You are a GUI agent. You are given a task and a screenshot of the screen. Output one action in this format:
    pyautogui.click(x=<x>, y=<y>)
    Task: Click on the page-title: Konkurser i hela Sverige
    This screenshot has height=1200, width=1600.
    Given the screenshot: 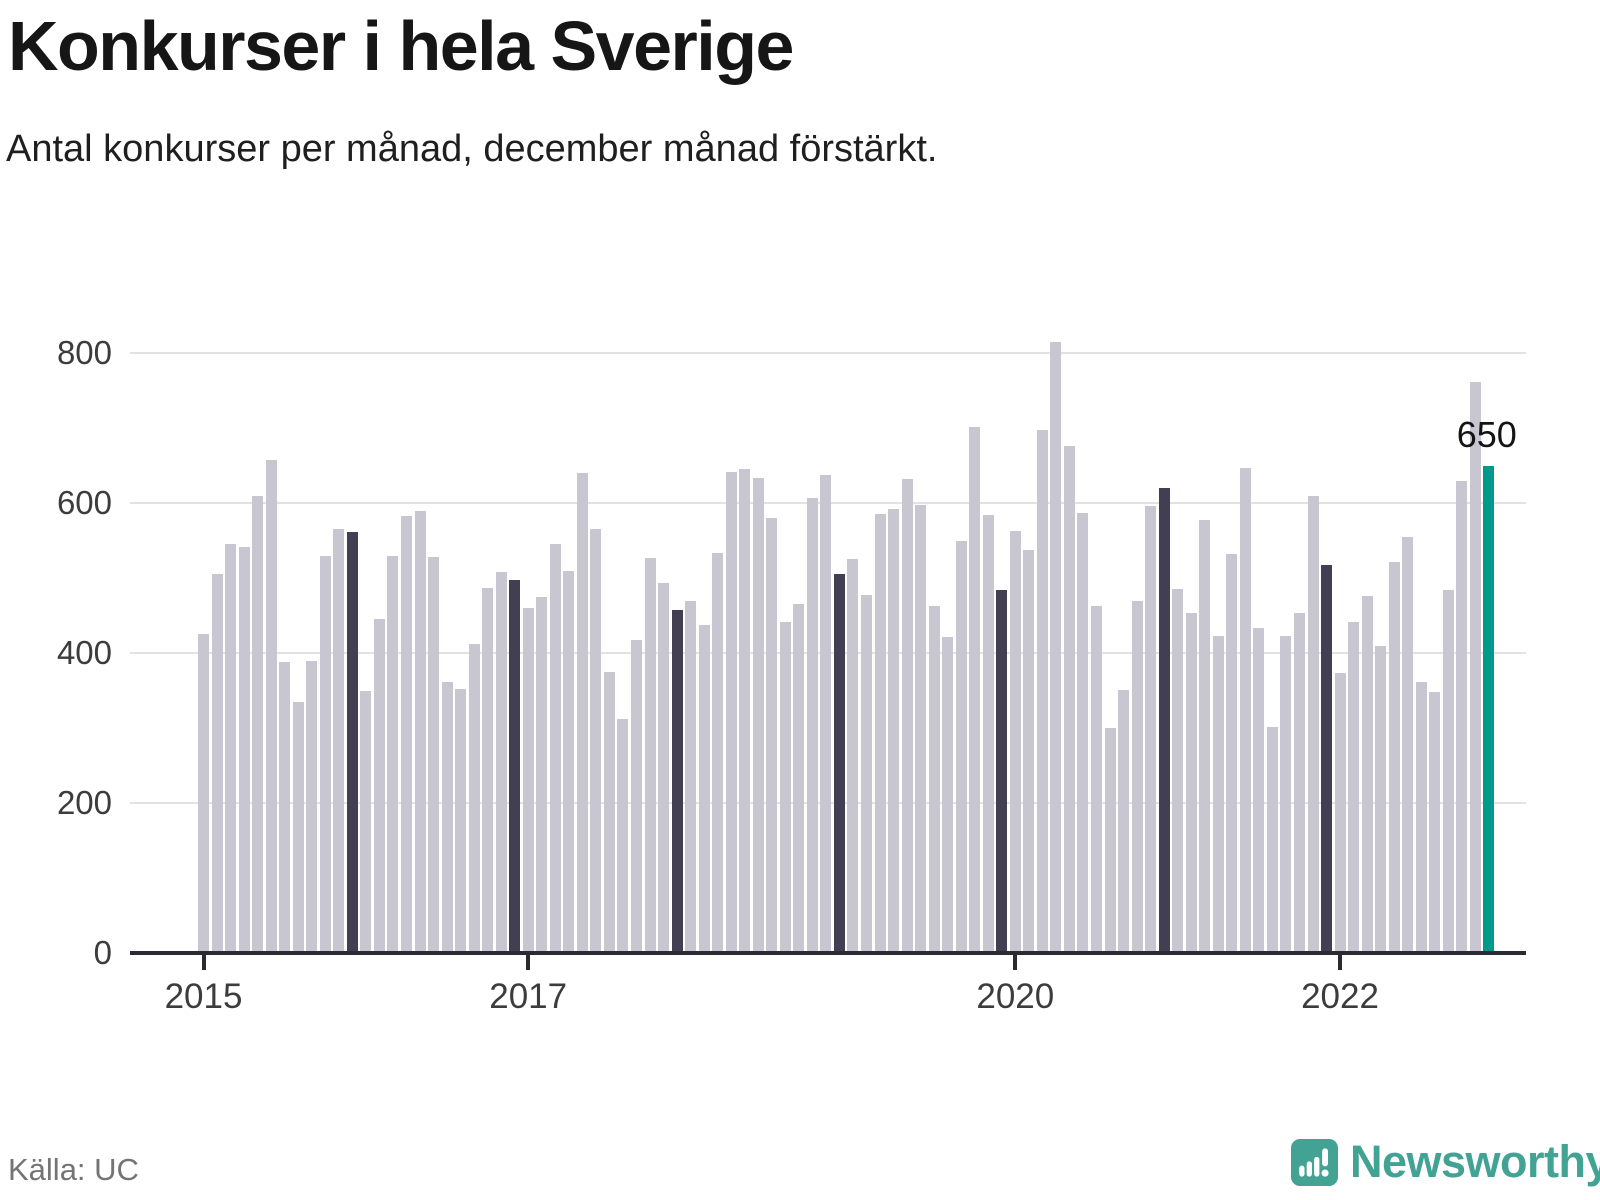 What is the action you would take?
    pyautogui.click(x=401, y=46)
    